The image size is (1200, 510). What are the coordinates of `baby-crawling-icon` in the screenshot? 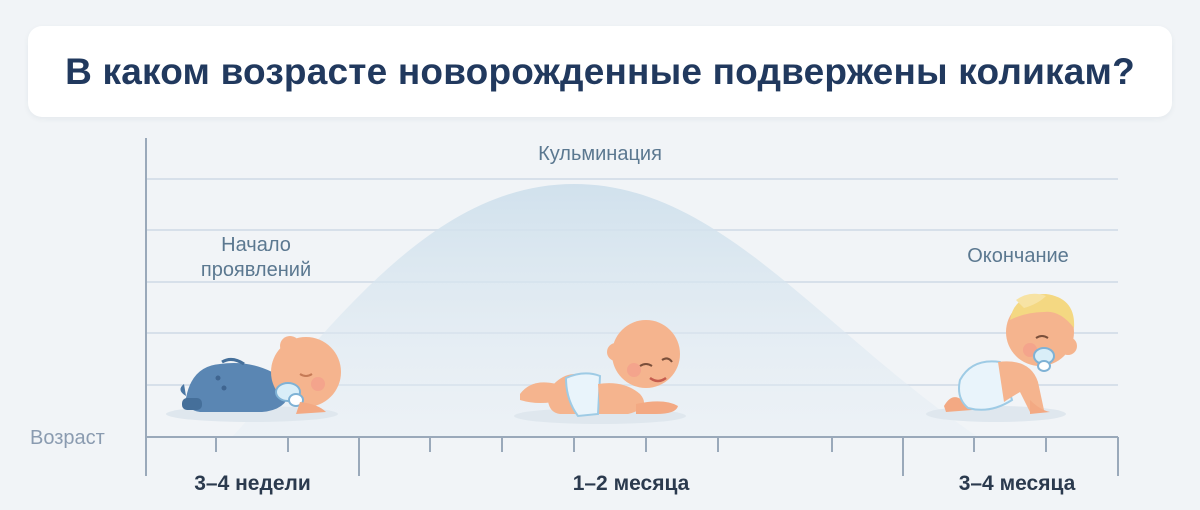 It's located at (1001, 357).